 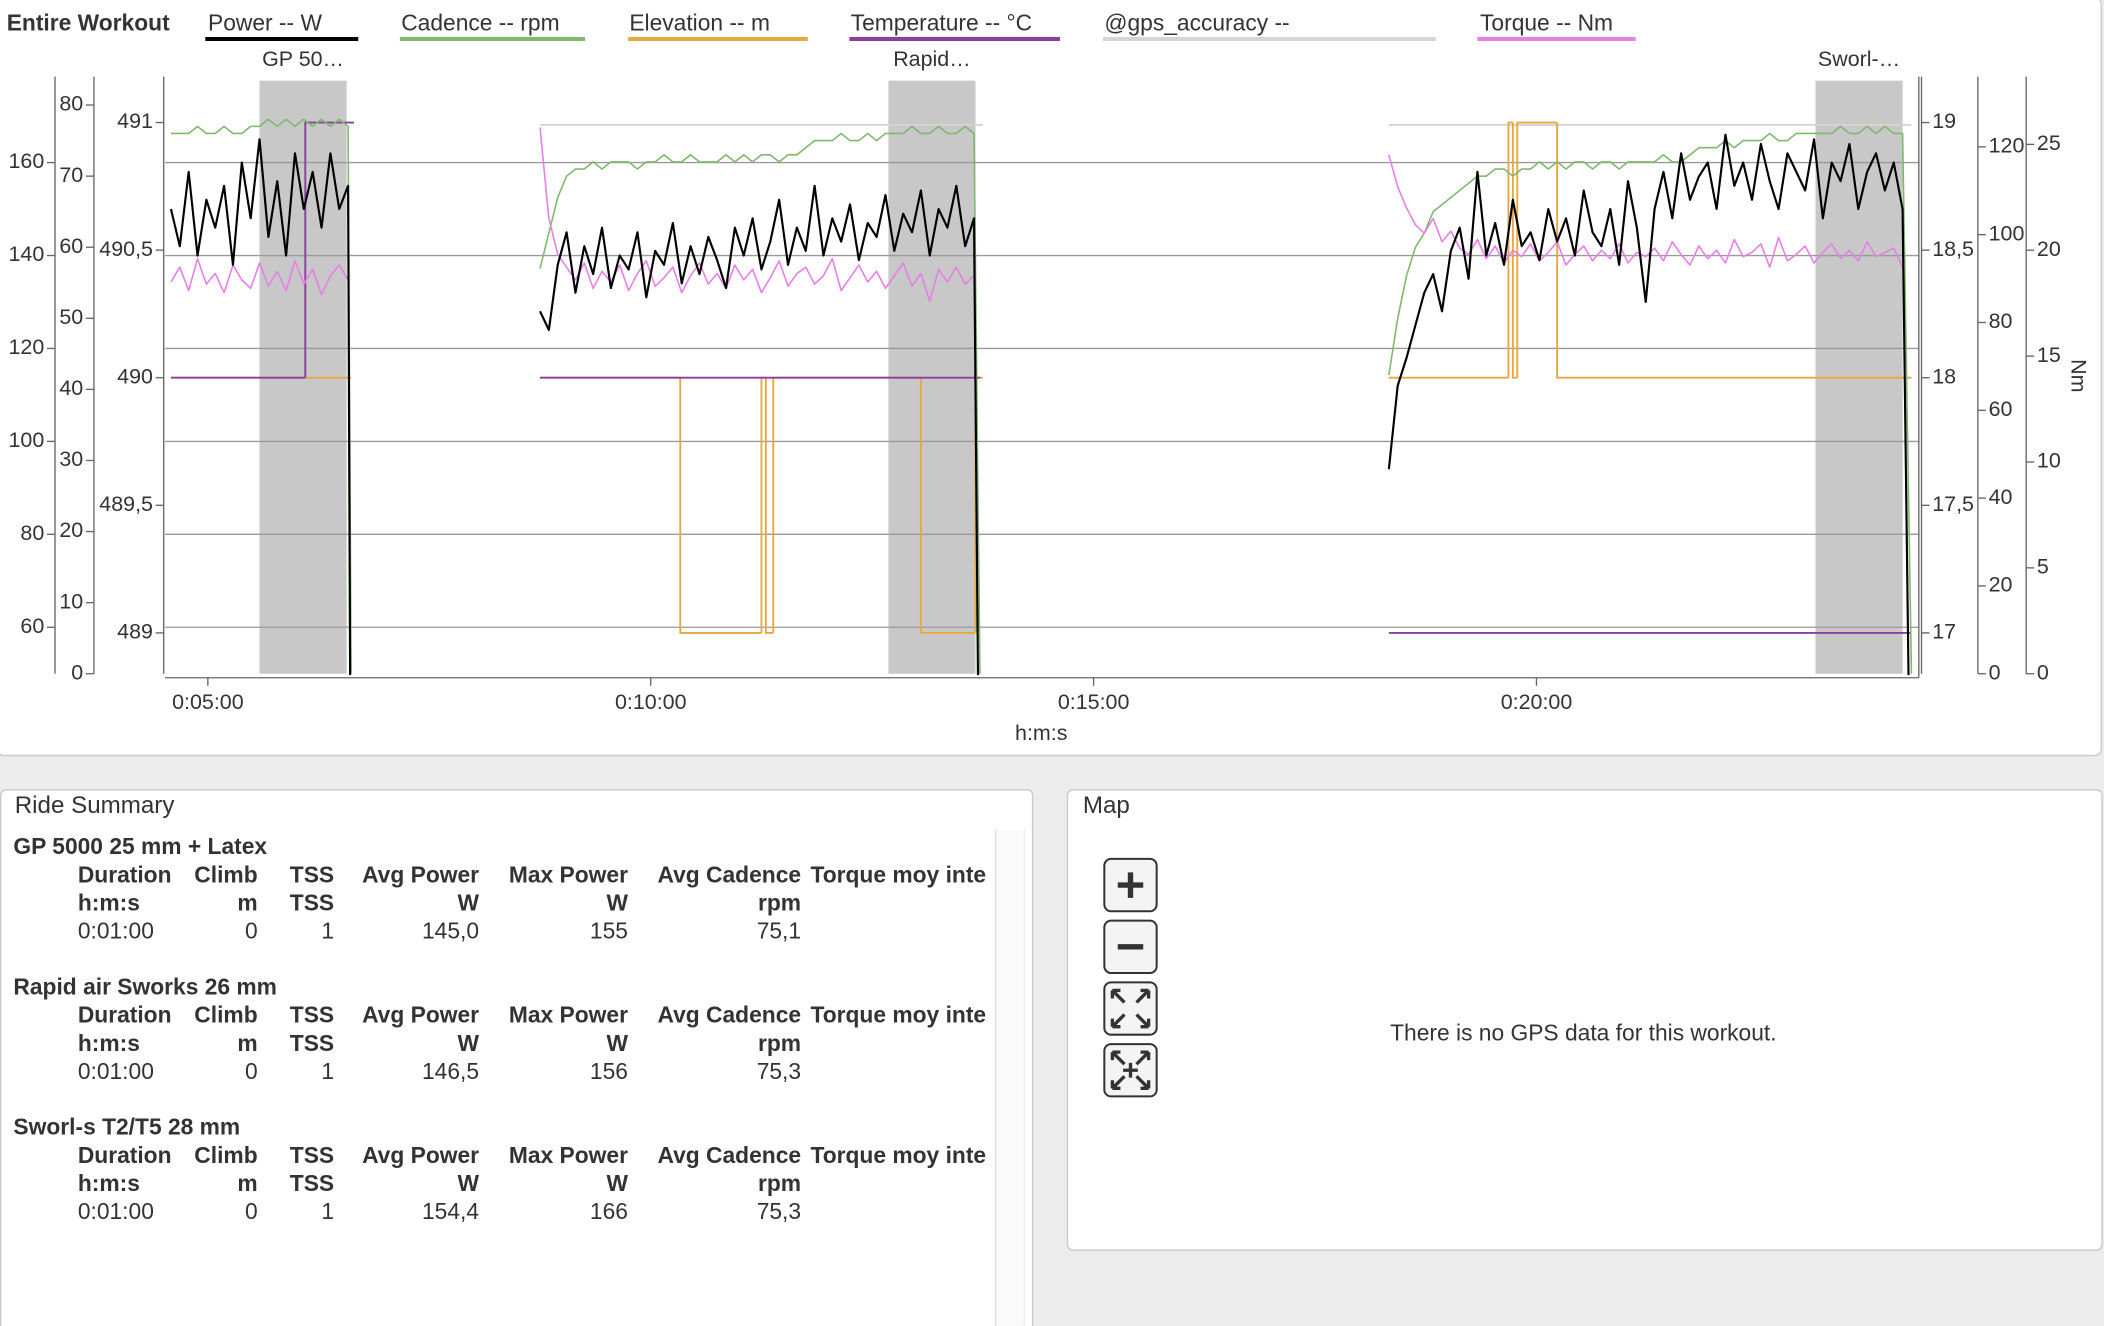 What do you see at coordinates (145, 986) in the screenshot?
I see `interval-name: Rapid air Sworks 26 mm` at bounding box center [145, 986].